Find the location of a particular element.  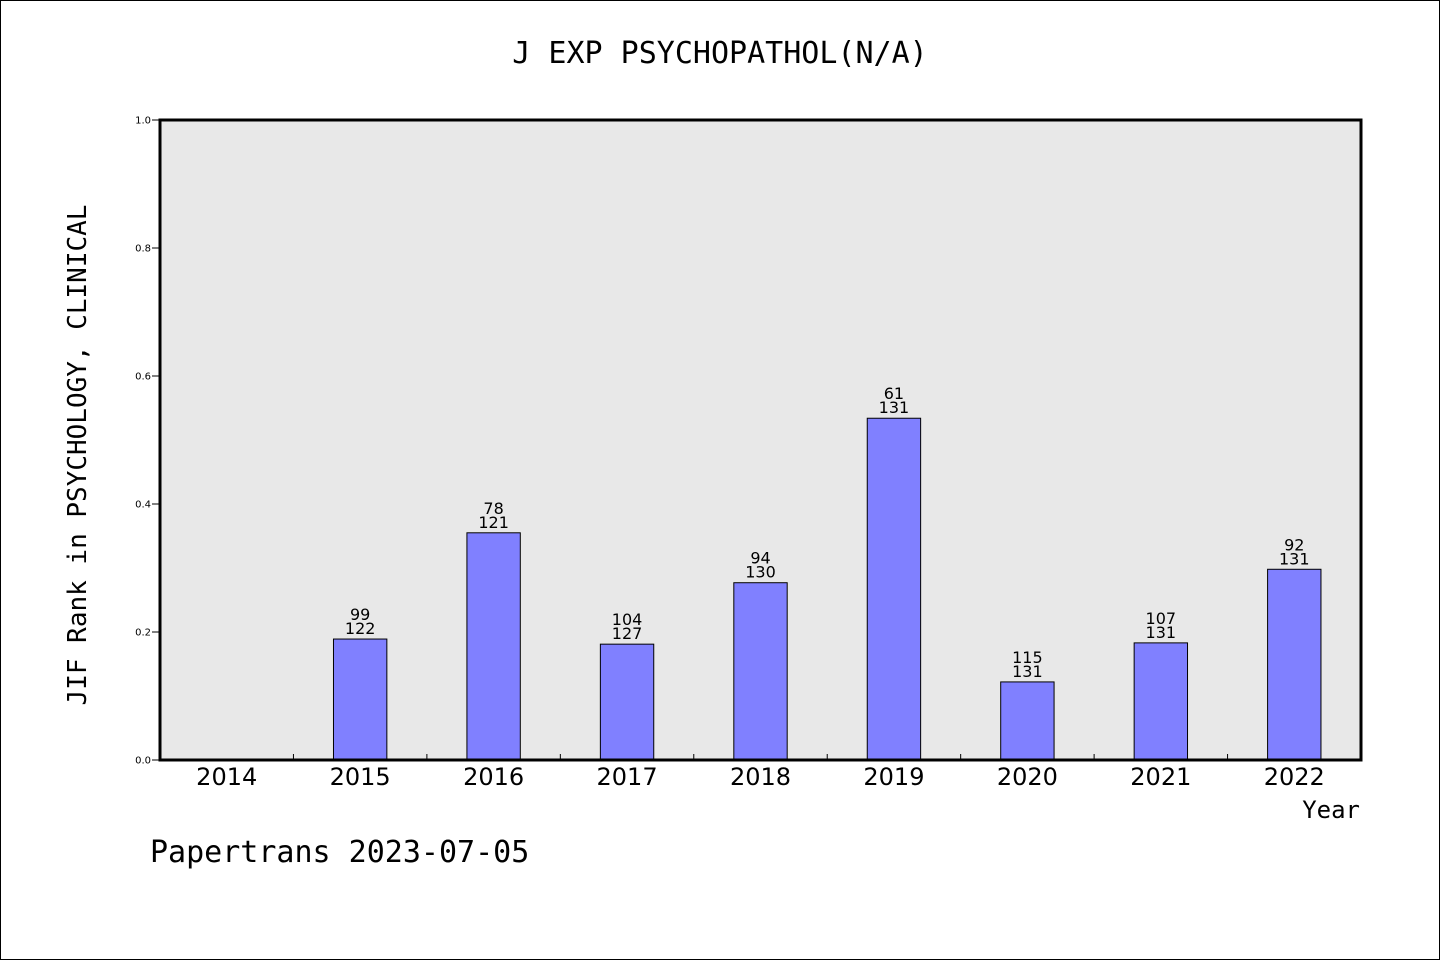

x-tick-label: 2019 is located at coordinates (893, 777).